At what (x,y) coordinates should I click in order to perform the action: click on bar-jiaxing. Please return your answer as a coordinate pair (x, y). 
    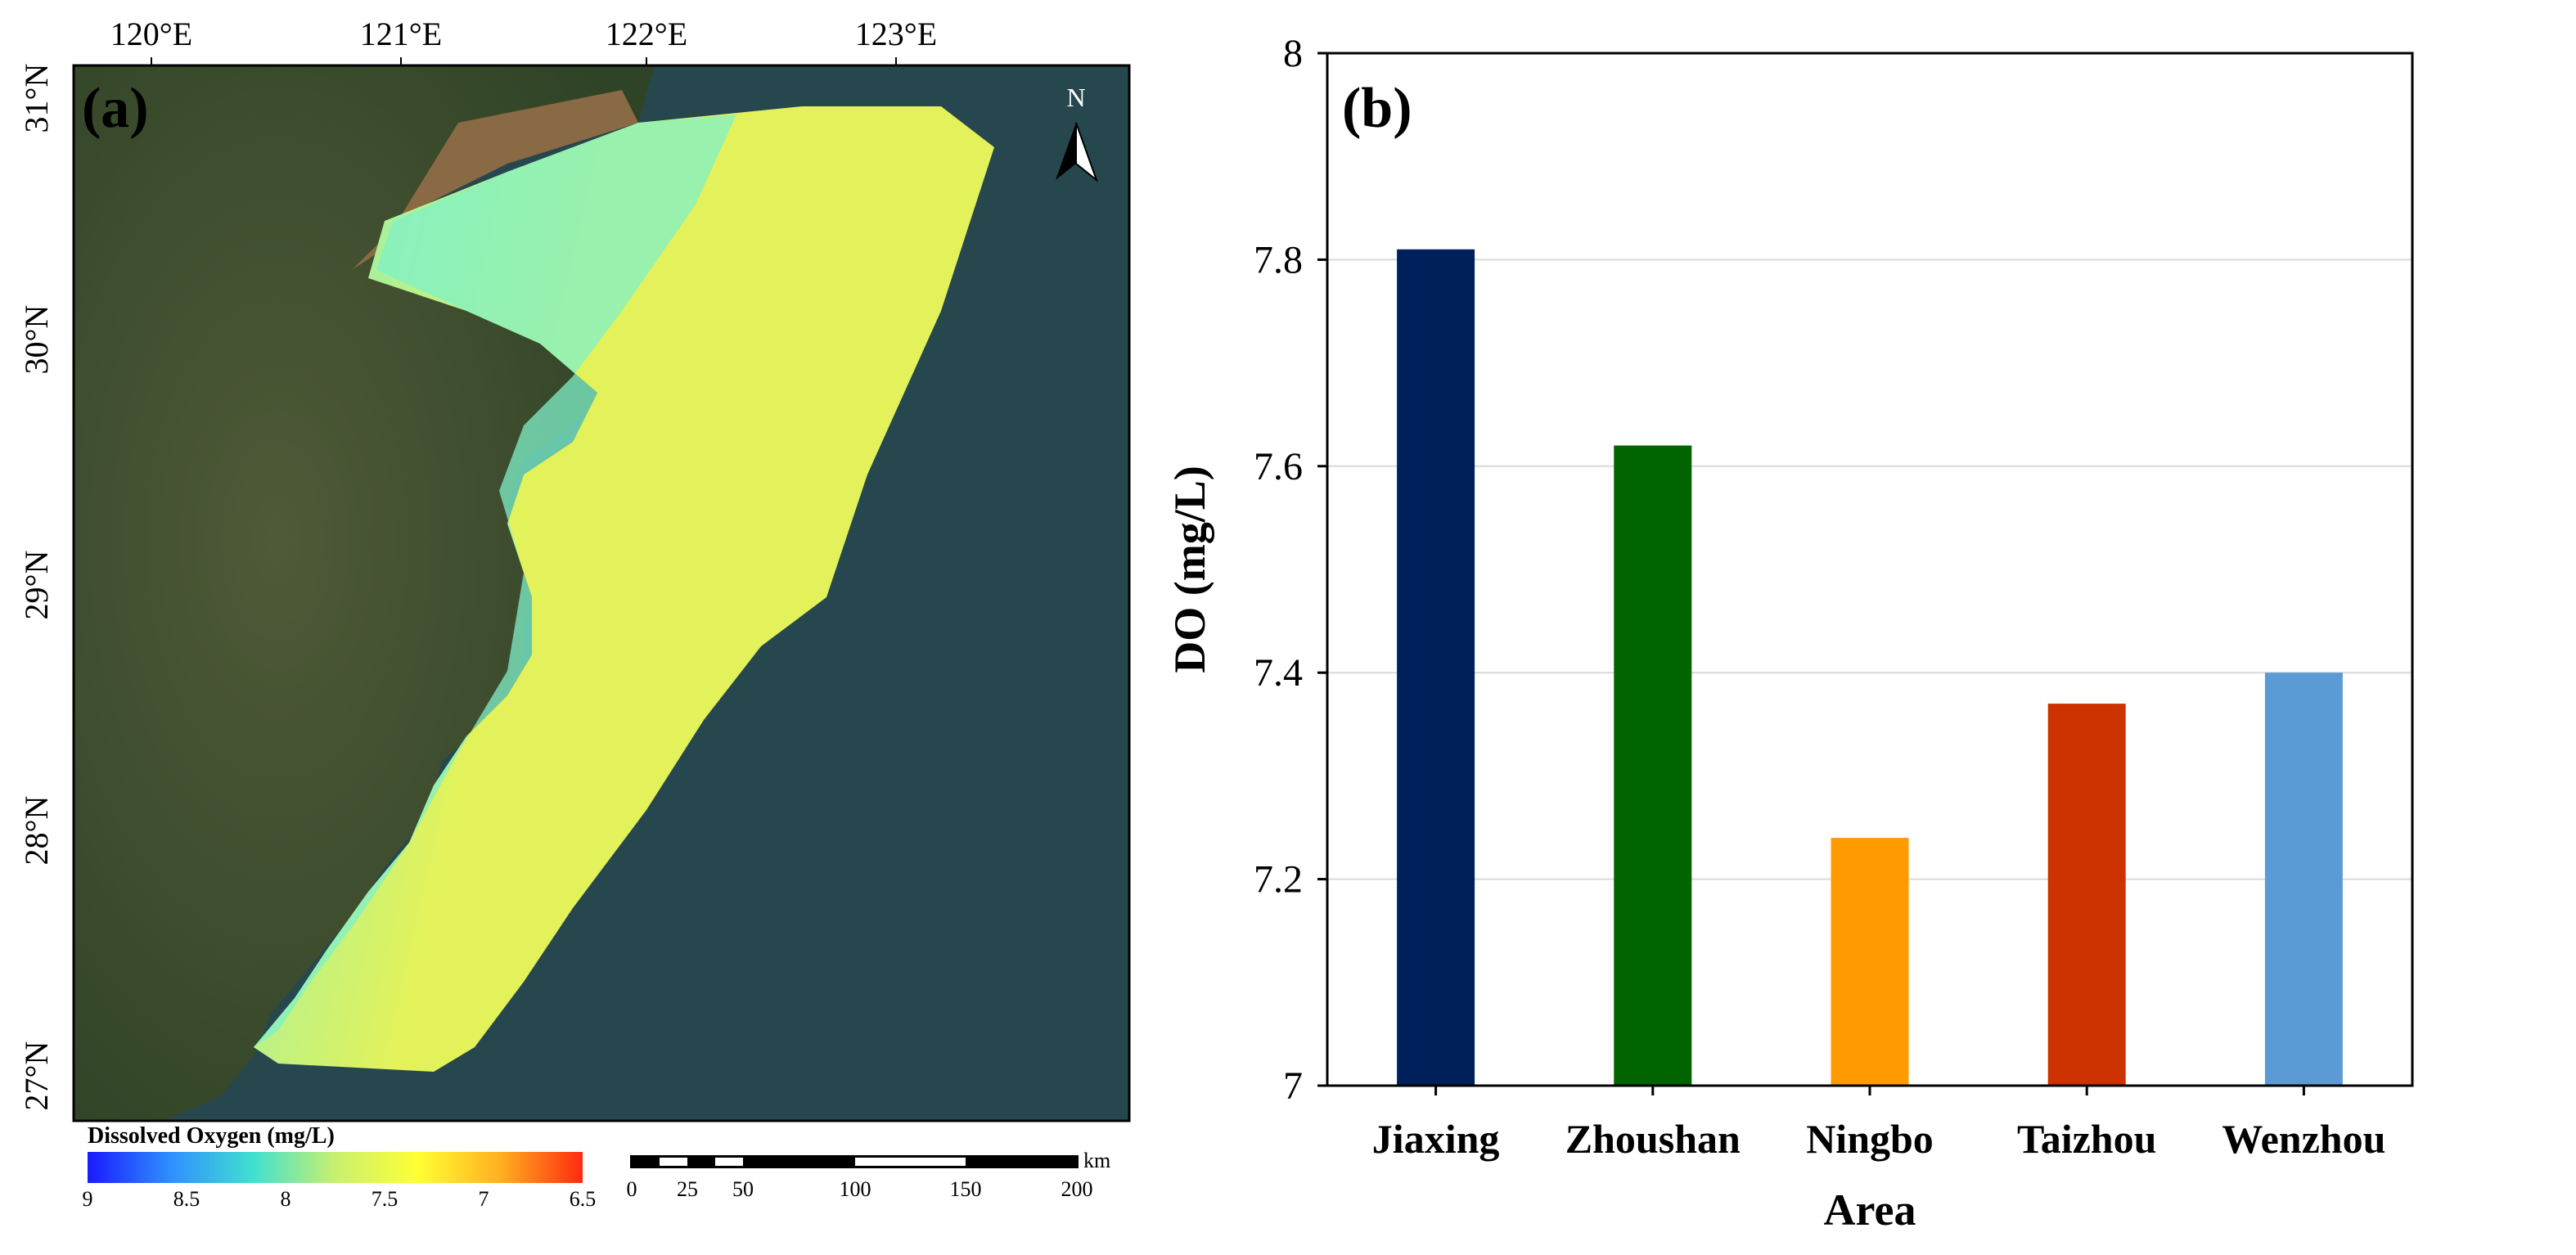
    Looking at the image, I should click on (1436, 667).